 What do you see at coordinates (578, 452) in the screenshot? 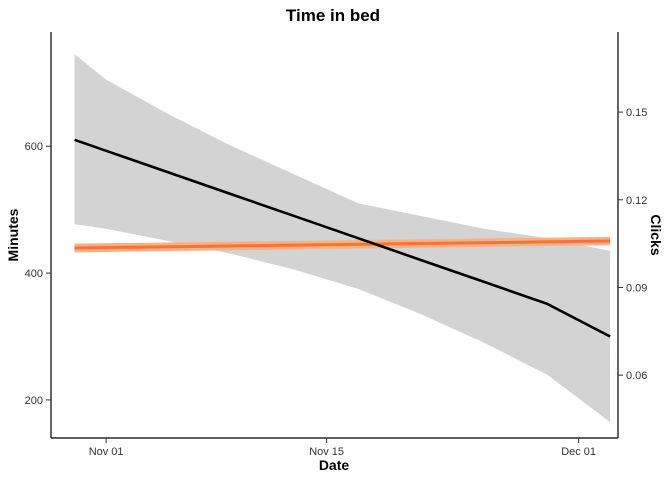
I see `x-tick-label: Dec 01` at bounding box center [578, 452].